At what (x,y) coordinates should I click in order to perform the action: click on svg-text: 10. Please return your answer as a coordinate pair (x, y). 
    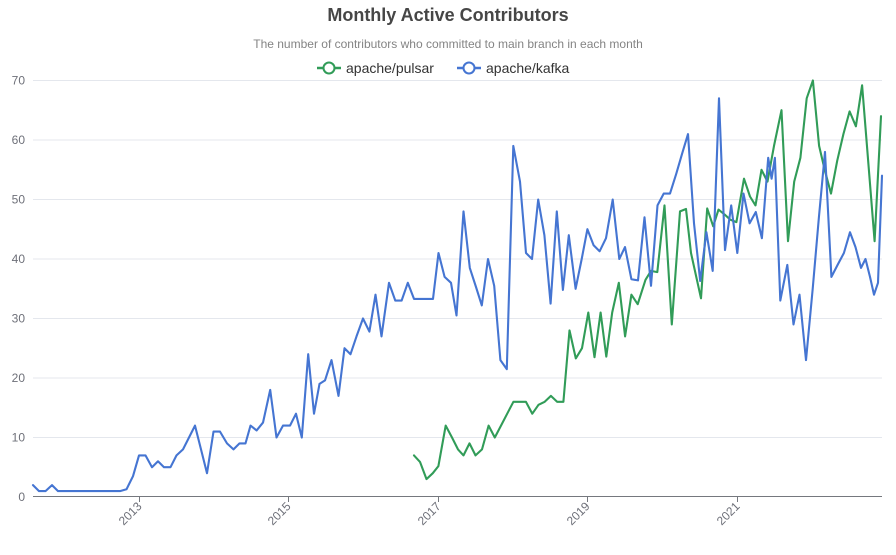
    Looking at the image, I should click on (19, 438).